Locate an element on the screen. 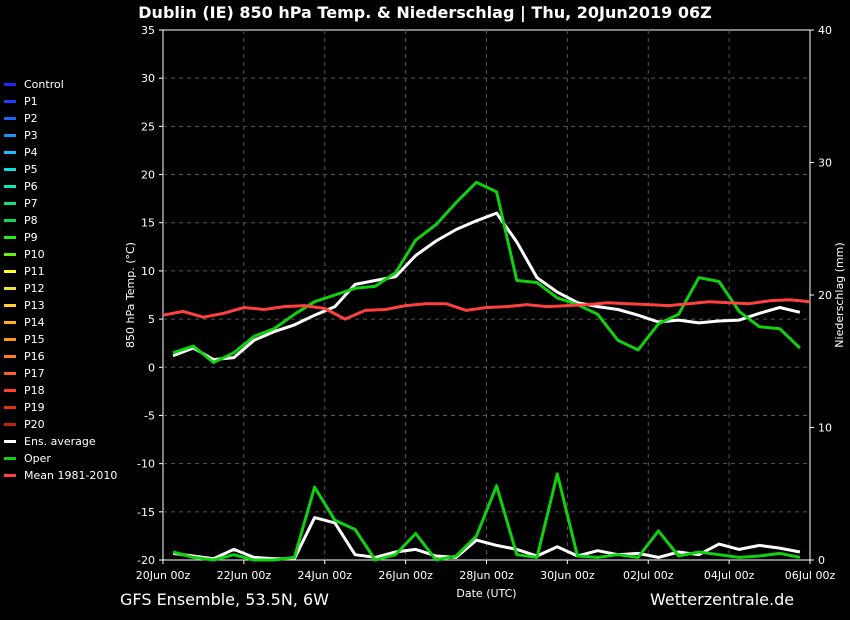 Image resolution: width=850 pixels, height=620 pixels. x-tick-label: 28Jun 00z is located at coordinates (486, 575).